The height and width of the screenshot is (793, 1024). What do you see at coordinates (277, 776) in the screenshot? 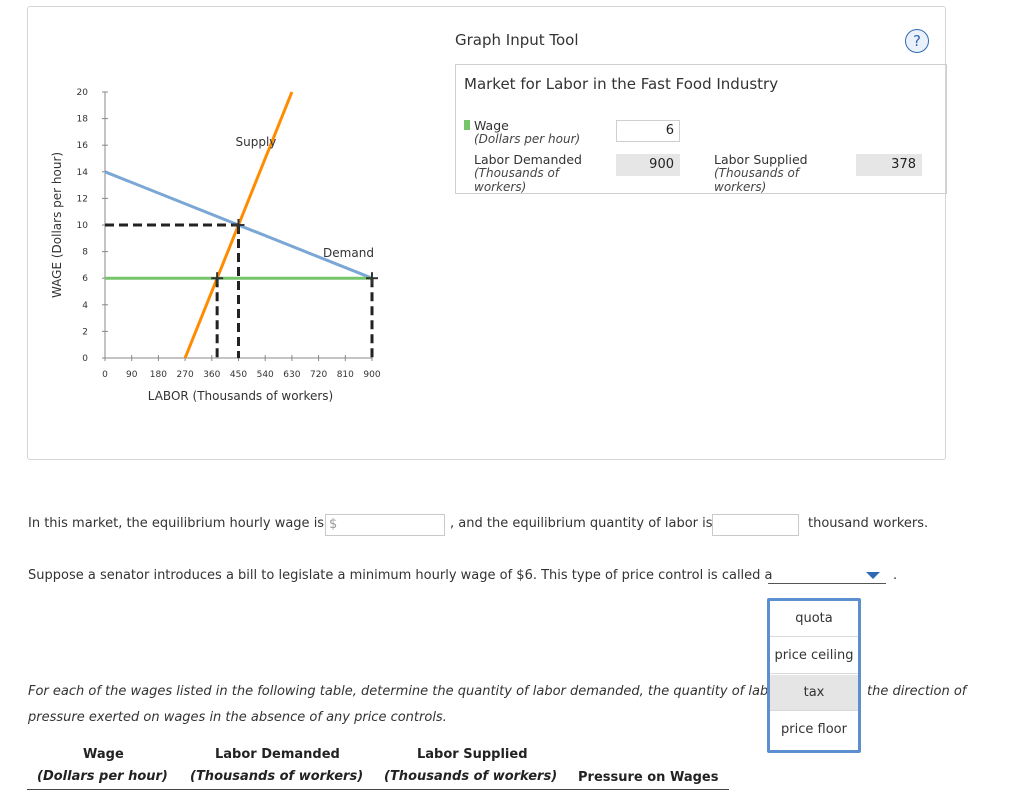
I see `table-header-labor-demanded-sub: (Thousands of workers)` at bounding box center [277, 776].